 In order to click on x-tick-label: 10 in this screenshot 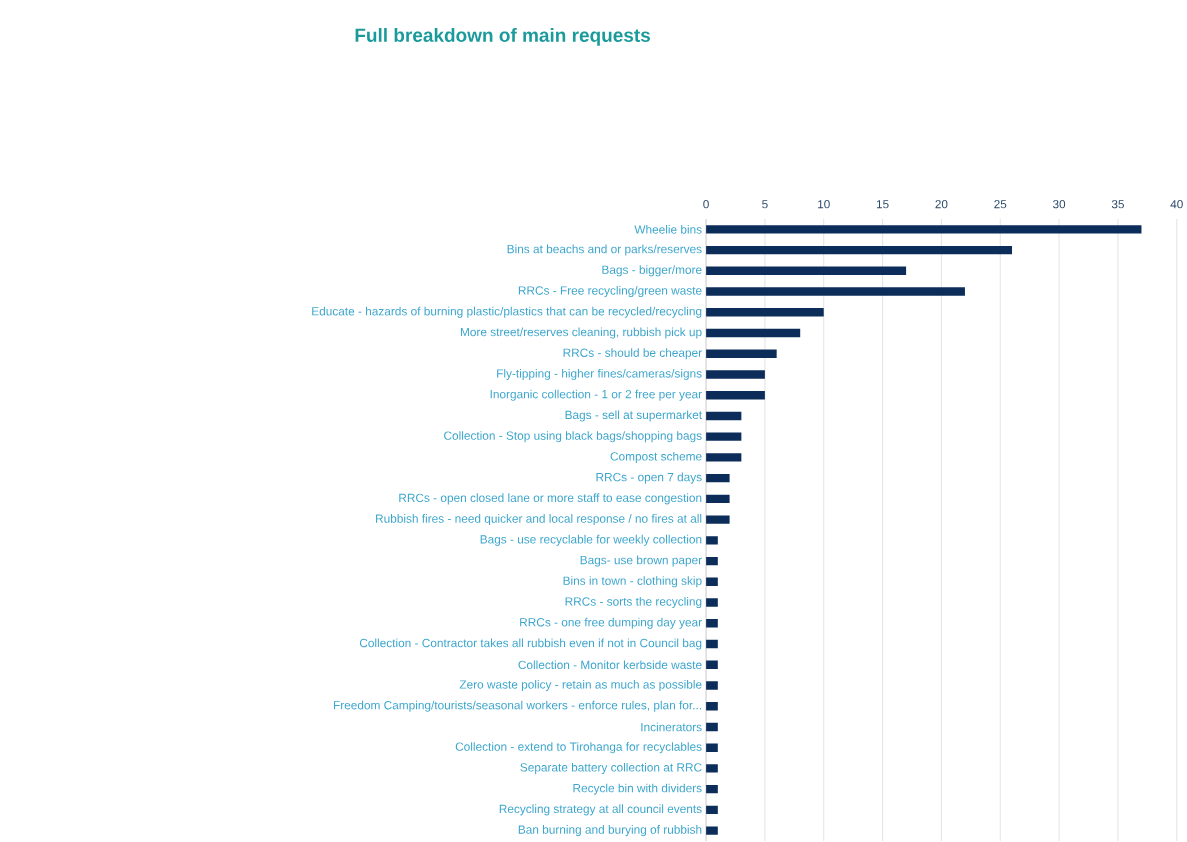, I will do `click(824, 204)`.